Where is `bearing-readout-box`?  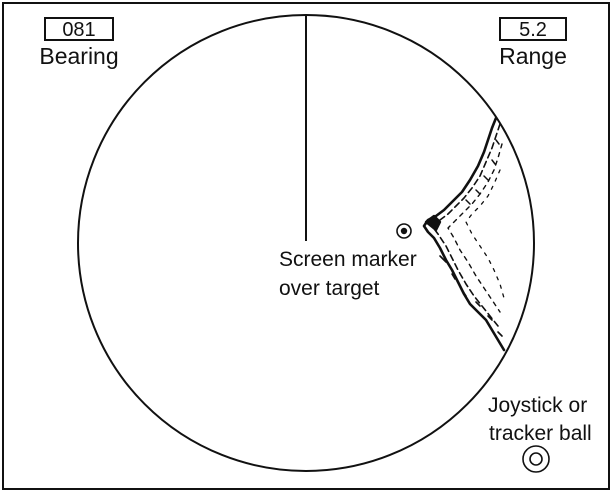
bearing-readout-box is located at coordinates (79, 29).